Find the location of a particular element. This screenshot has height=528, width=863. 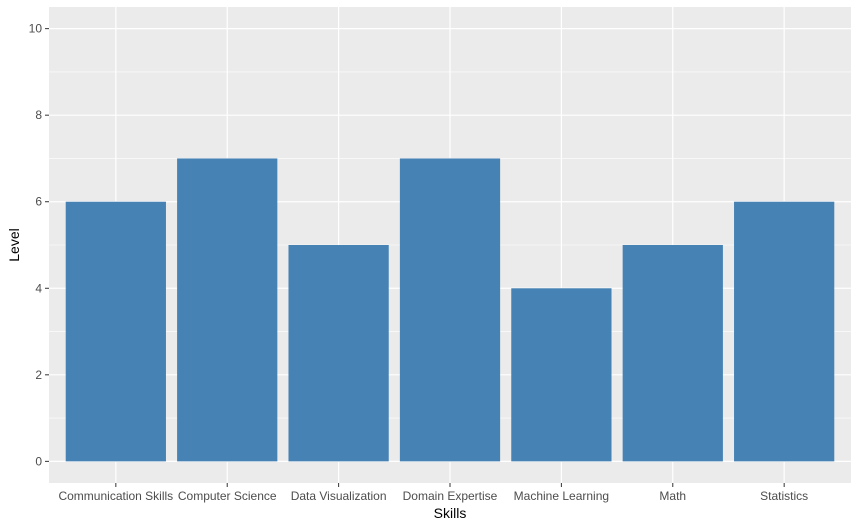

y-axis-title: Level is located at coordinates (14, 244).